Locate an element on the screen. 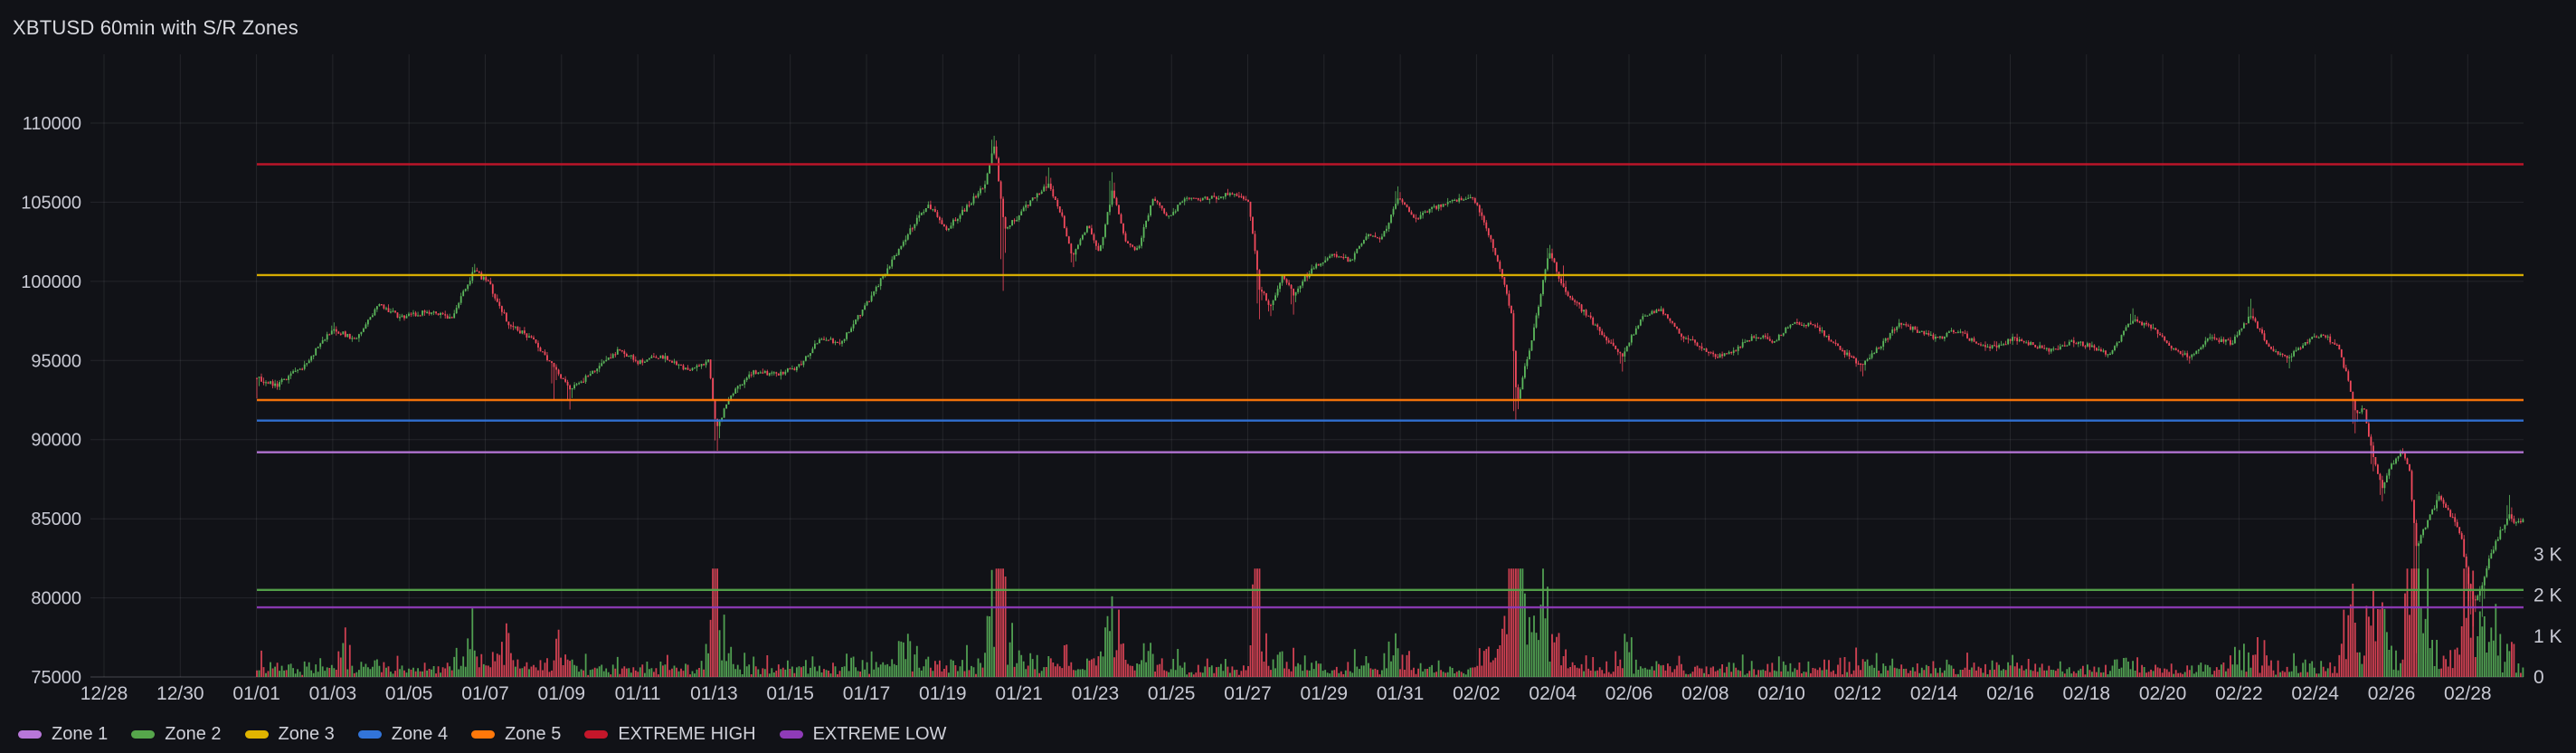  y-axis-price-label: 105000 is located at coordinates (51, 203).